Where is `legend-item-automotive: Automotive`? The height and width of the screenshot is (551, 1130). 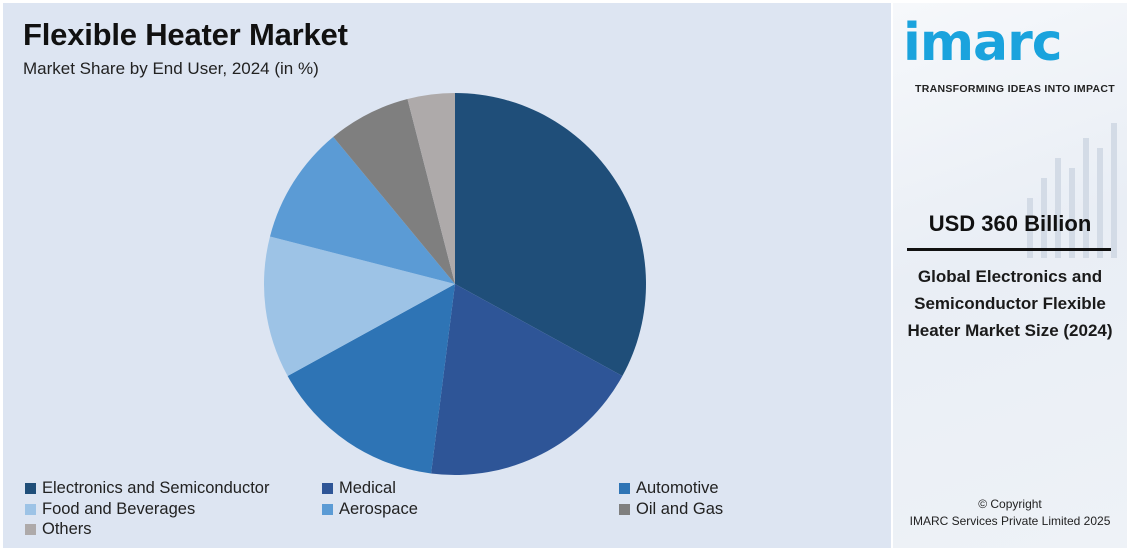 legend-item-automotive: Automotive is located at coordinates (669, 488).